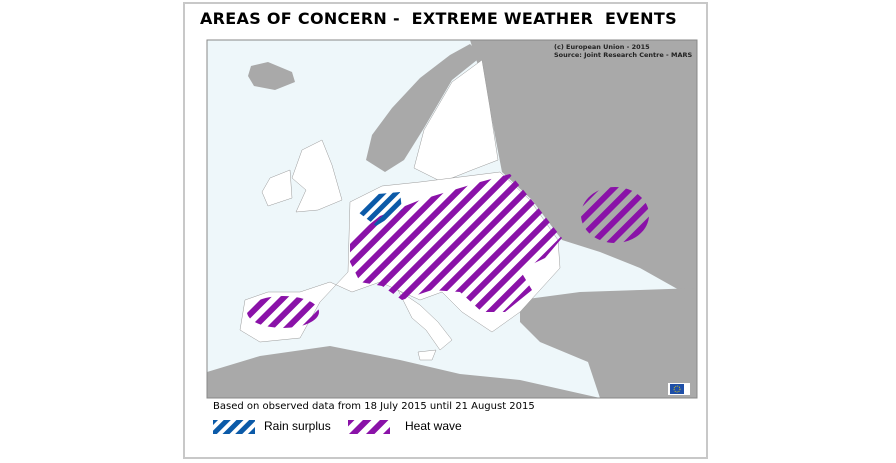 The width and height of the screenshot is (896, 463). Describe the element at coordinates (271, 76) in the screenshot. I see `iceland-land` at that location.